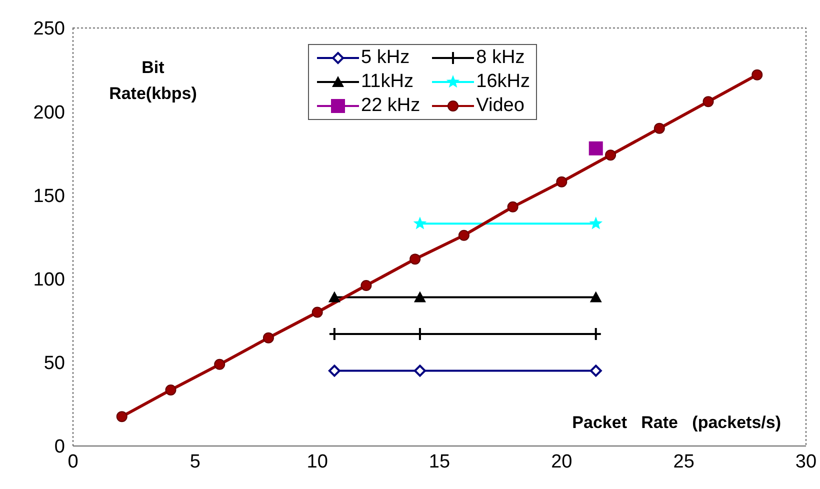 Image resolution: width=820 pixels, height=489 pixels. I want to click on x-tick-label: 10, so click(317, 461).